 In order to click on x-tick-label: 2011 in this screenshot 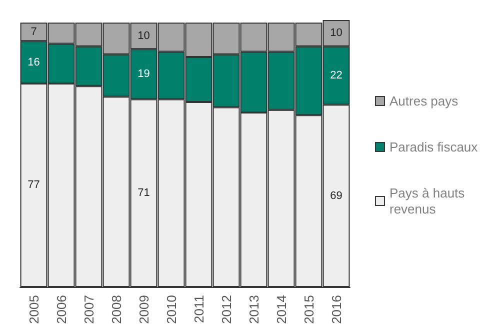, I will do `click(198, 309)`.